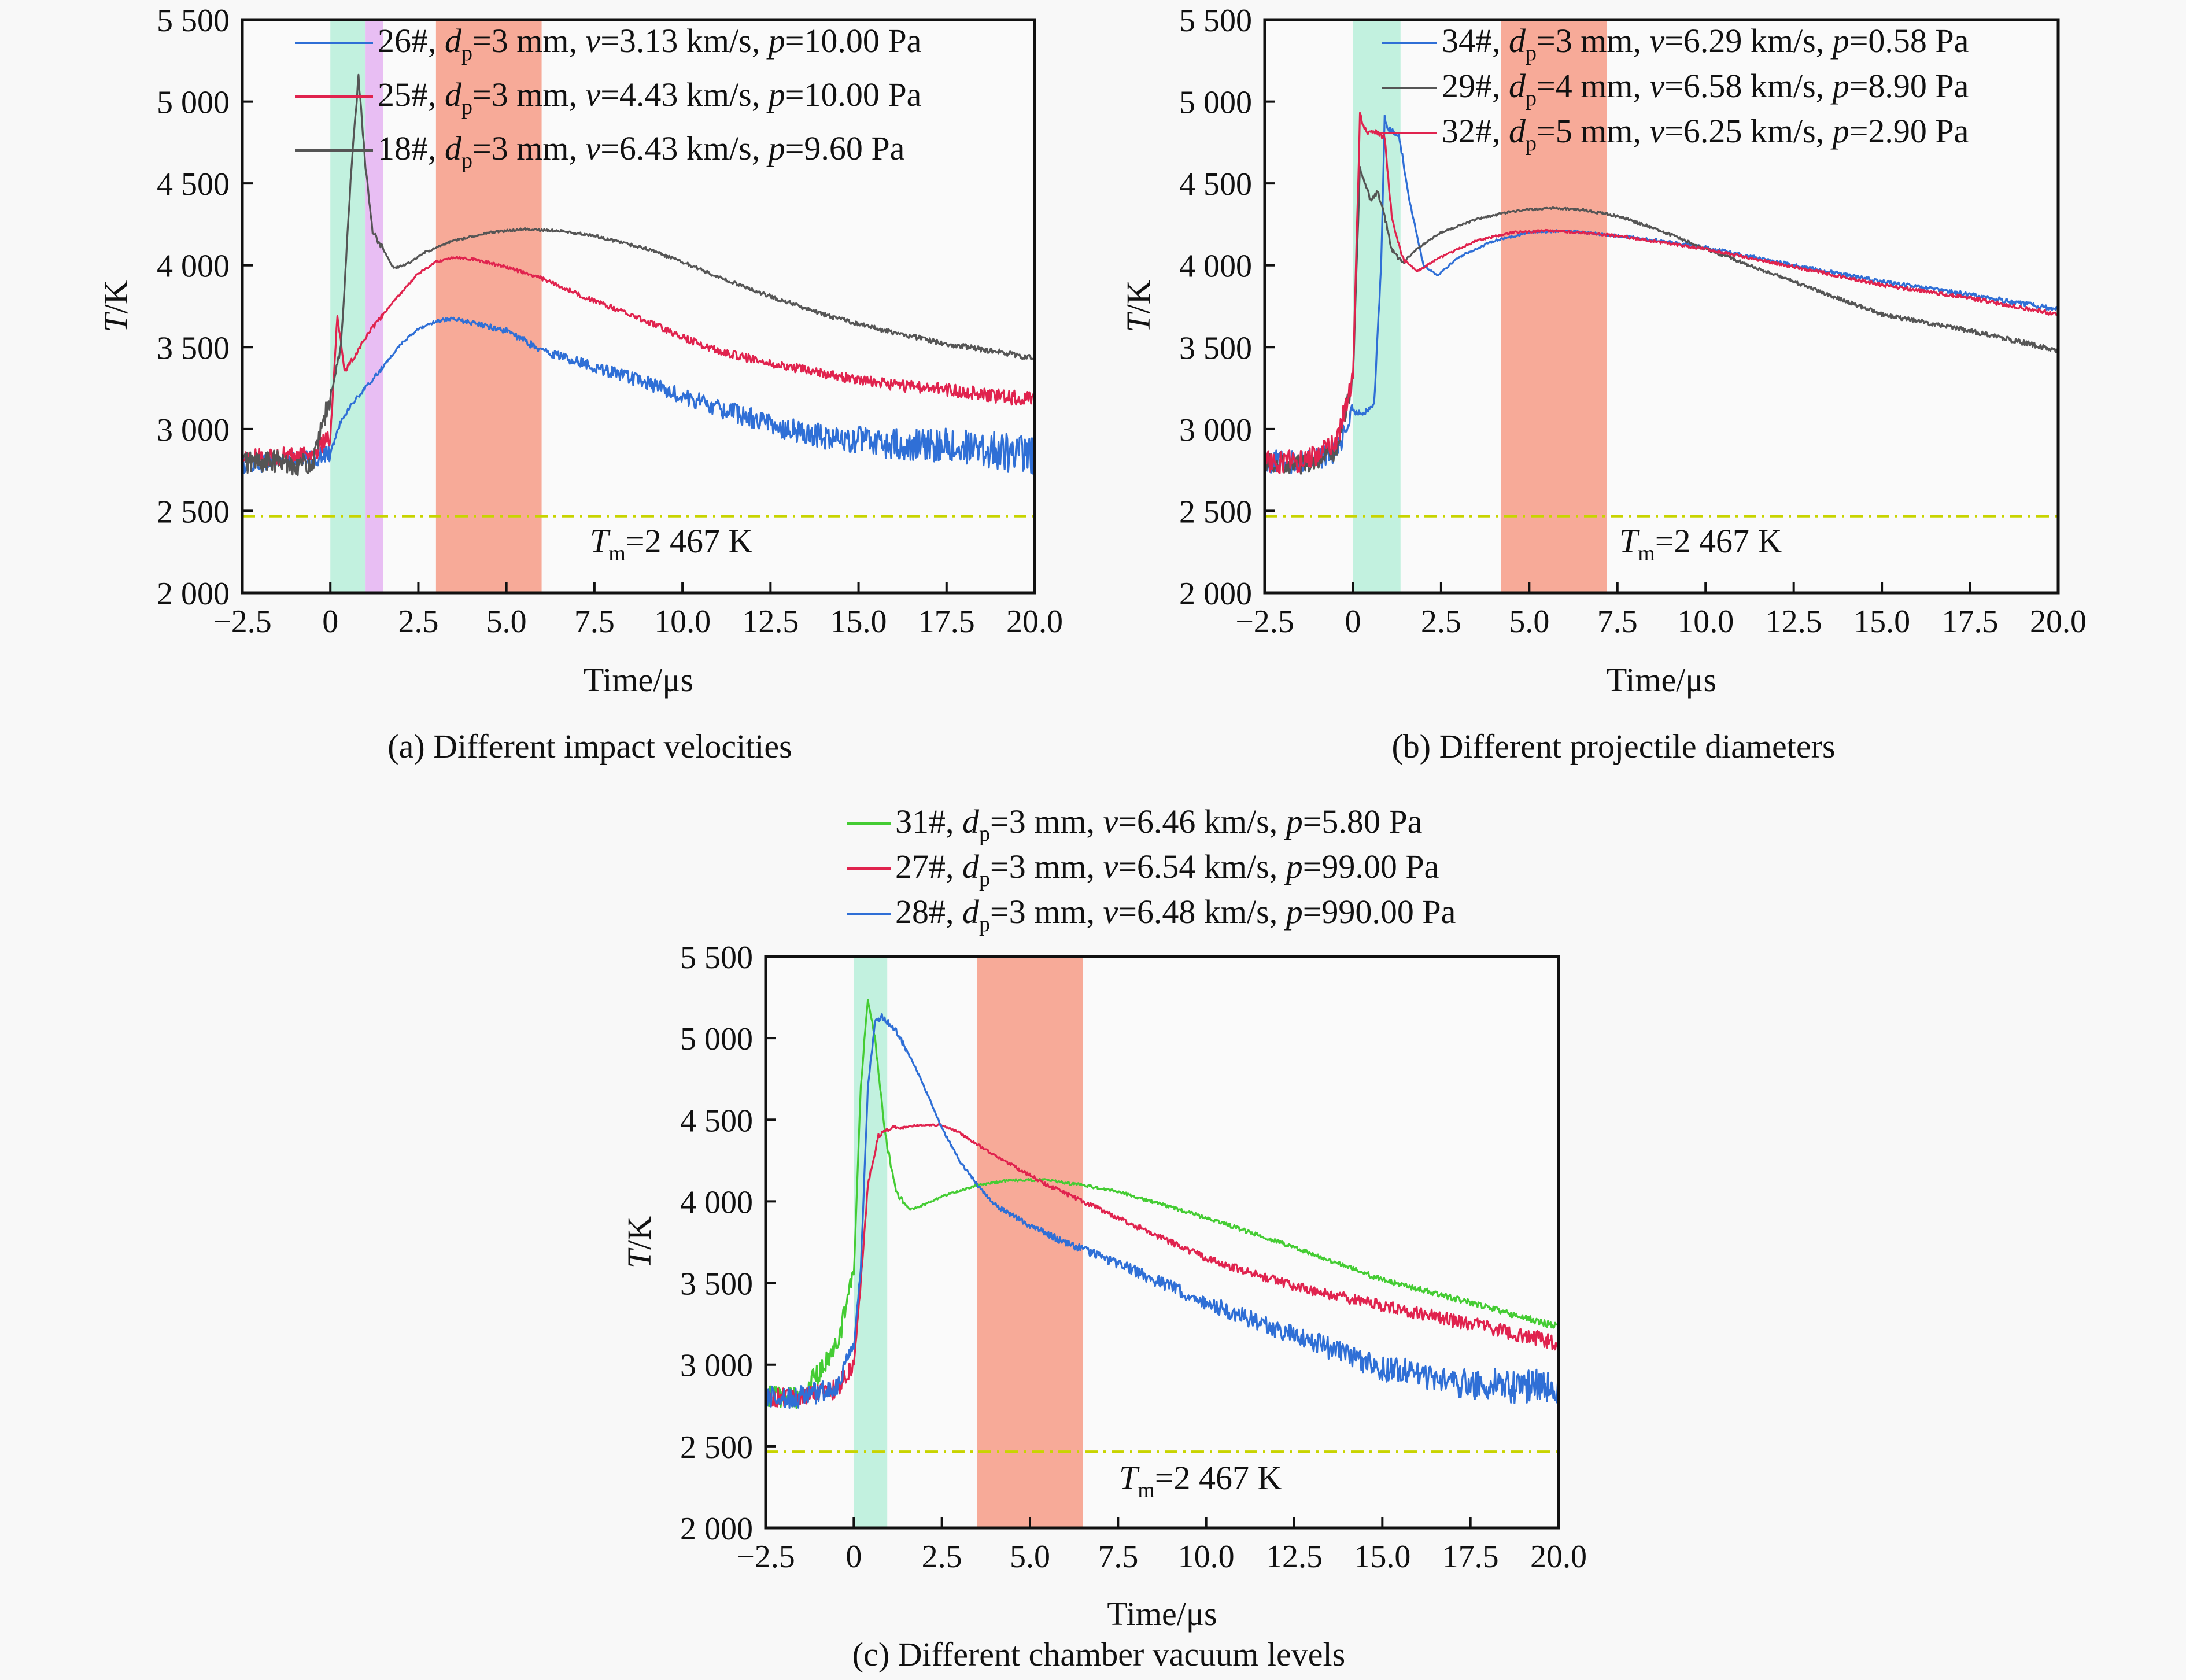 The width and height of the screenshot is (2186, 1680). I want to click on legend-entry: 26#, dp=3 mm, v=3.13 km/s, p=10.00 Pa, so click(649, 43).